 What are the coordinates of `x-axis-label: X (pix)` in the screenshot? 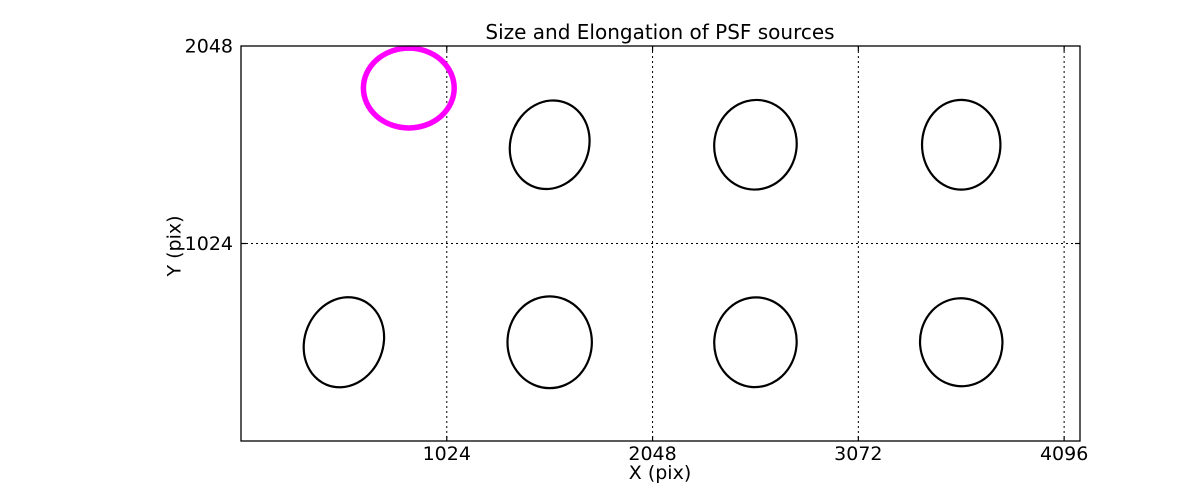 It's located at (660, 473).